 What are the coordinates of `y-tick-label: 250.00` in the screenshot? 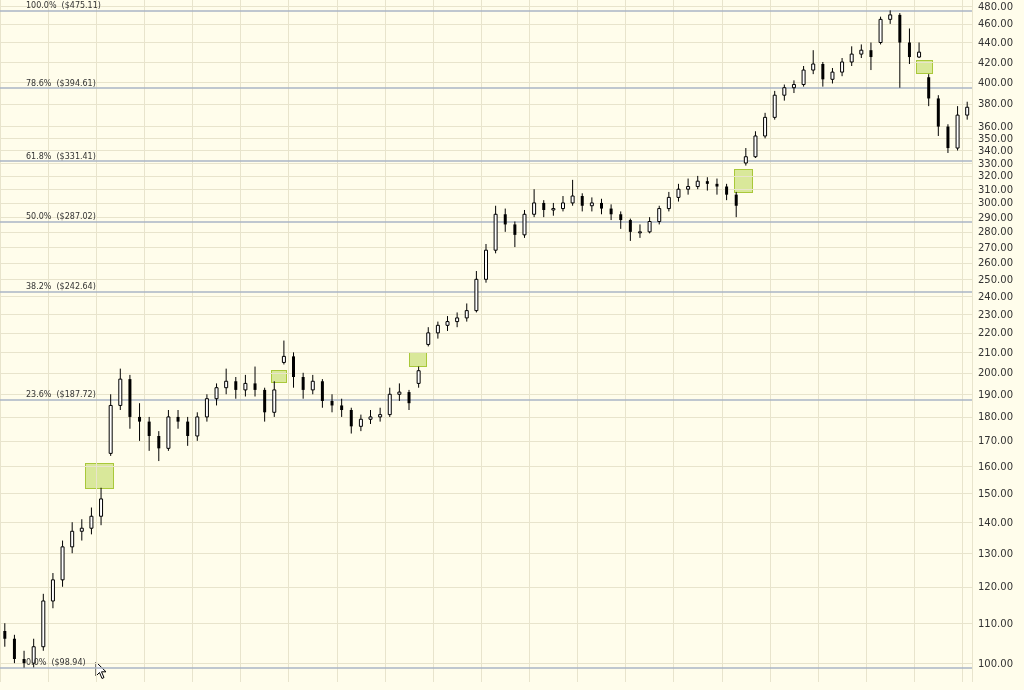 It's located at (995, 279).